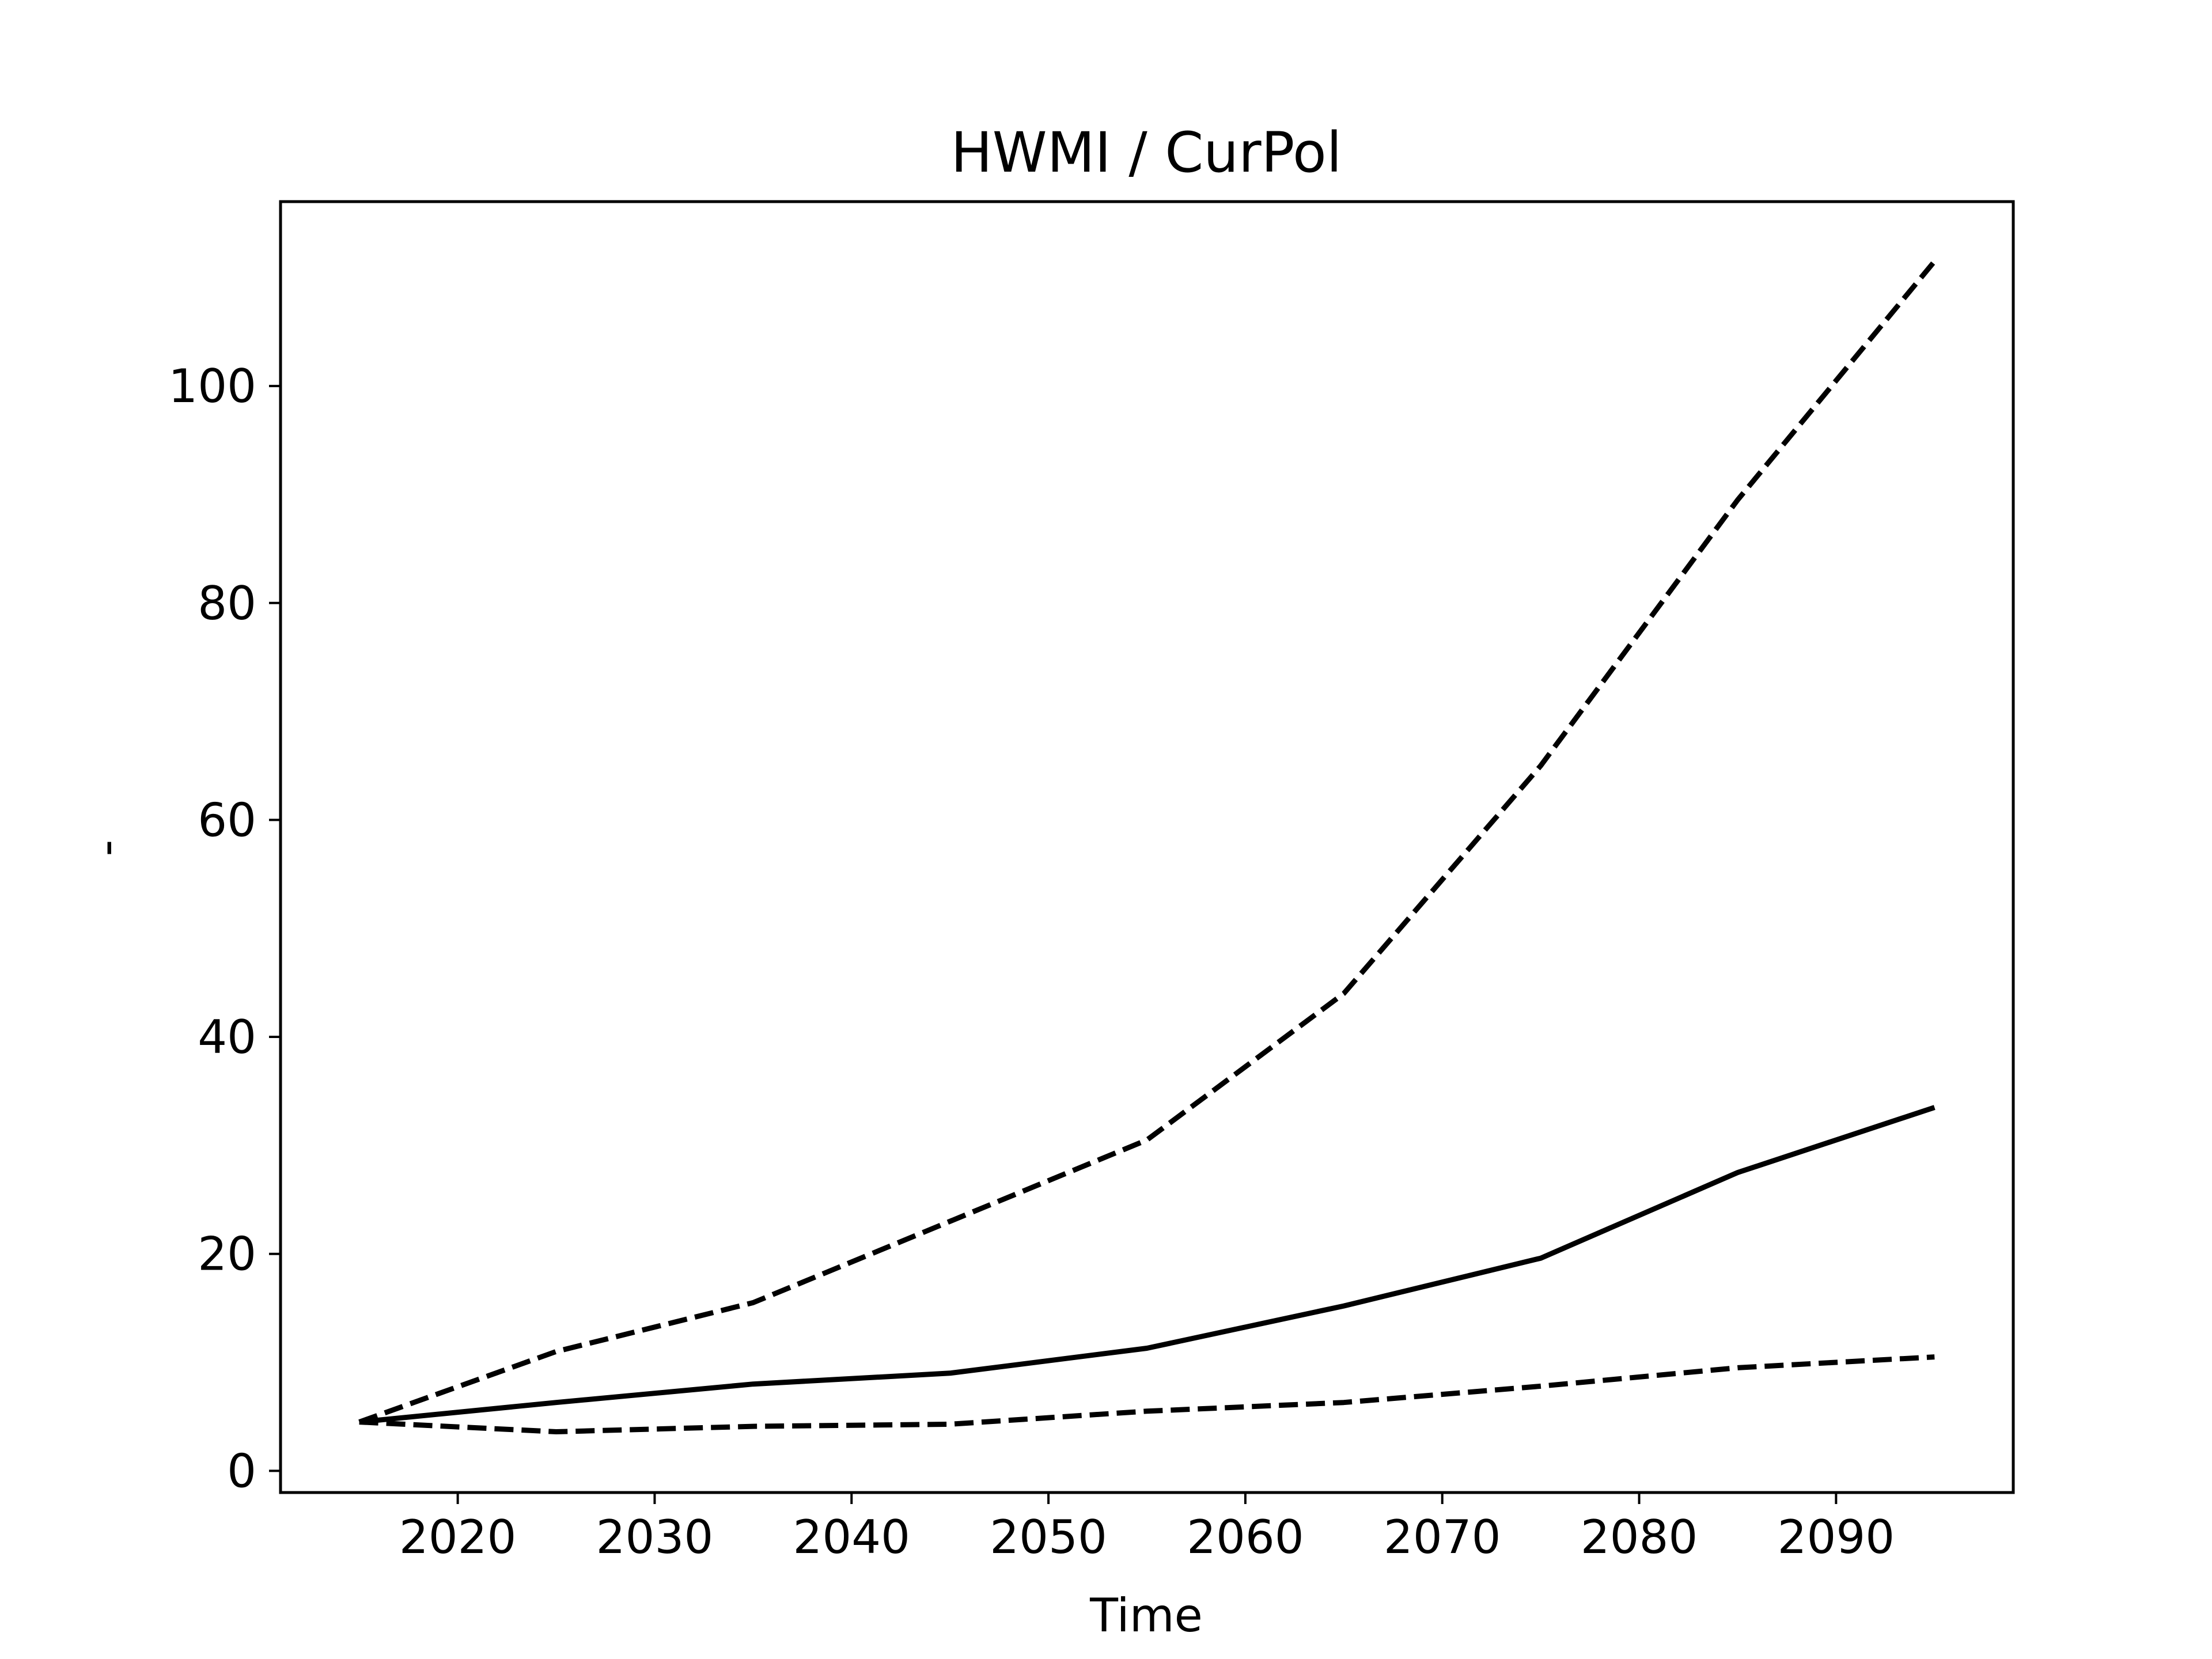  Describe the element at coordinates (212, 386) in the screenshot. I see `y-tick-label: 100` at that location.